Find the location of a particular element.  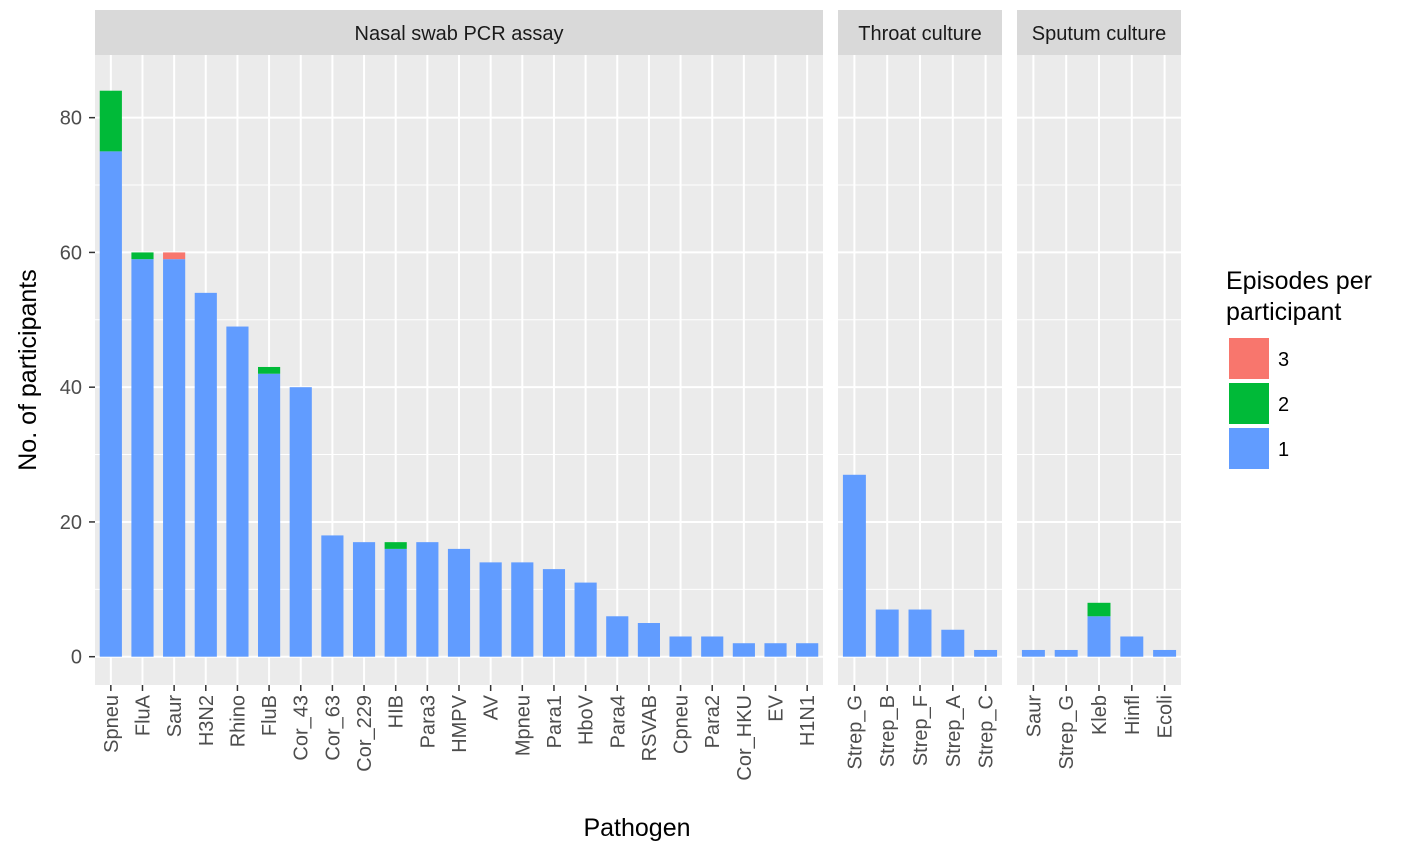

x-tick-label: Ecoli is located at coordinates (1166, 716).